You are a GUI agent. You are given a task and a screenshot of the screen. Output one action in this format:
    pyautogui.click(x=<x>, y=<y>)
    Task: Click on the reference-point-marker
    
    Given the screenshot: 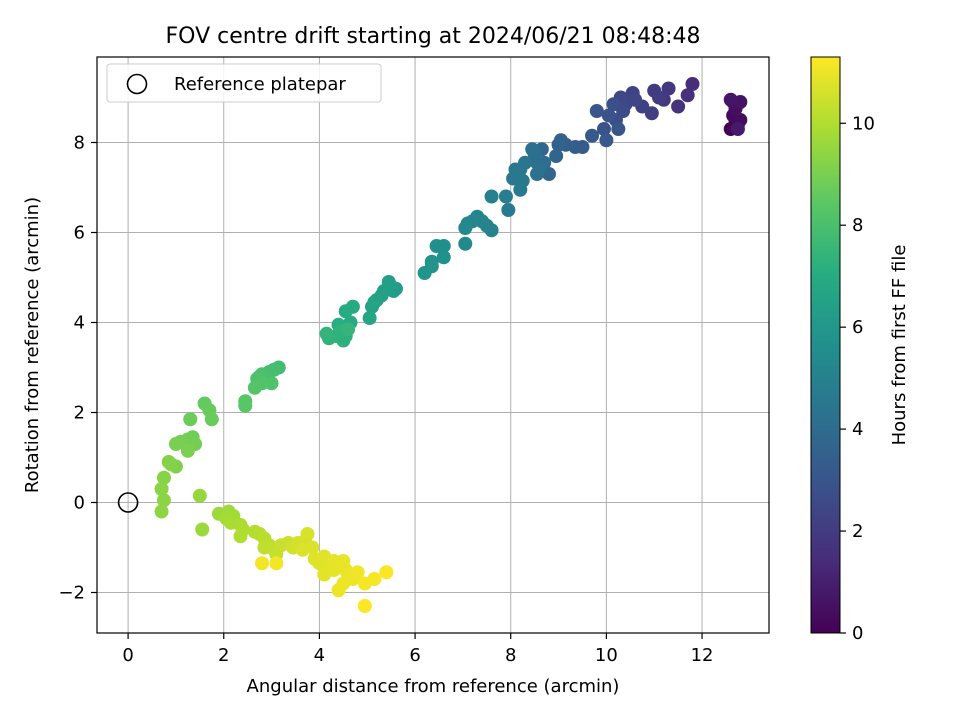 What is the action you would take?
    pyautogui.click(x=128, y=502)
    